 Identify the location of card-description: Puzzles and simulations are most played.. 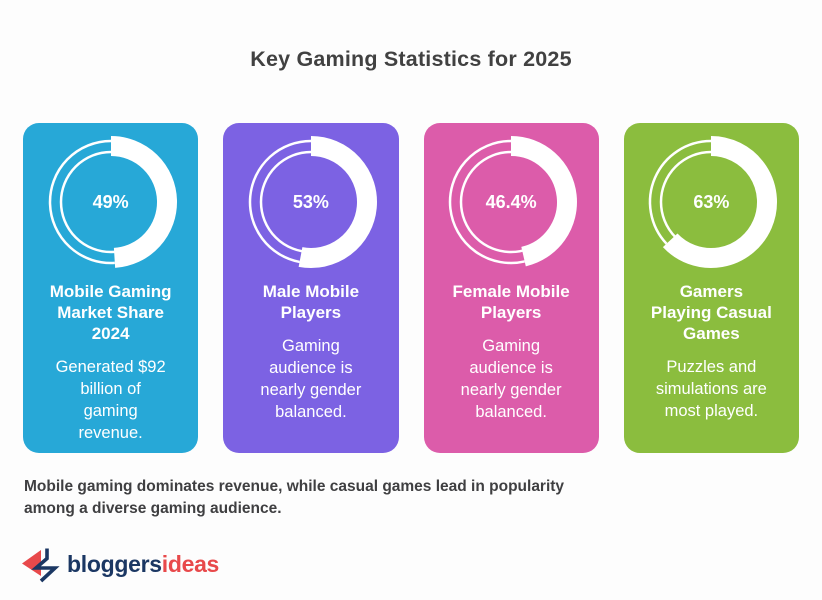
(711, 389).